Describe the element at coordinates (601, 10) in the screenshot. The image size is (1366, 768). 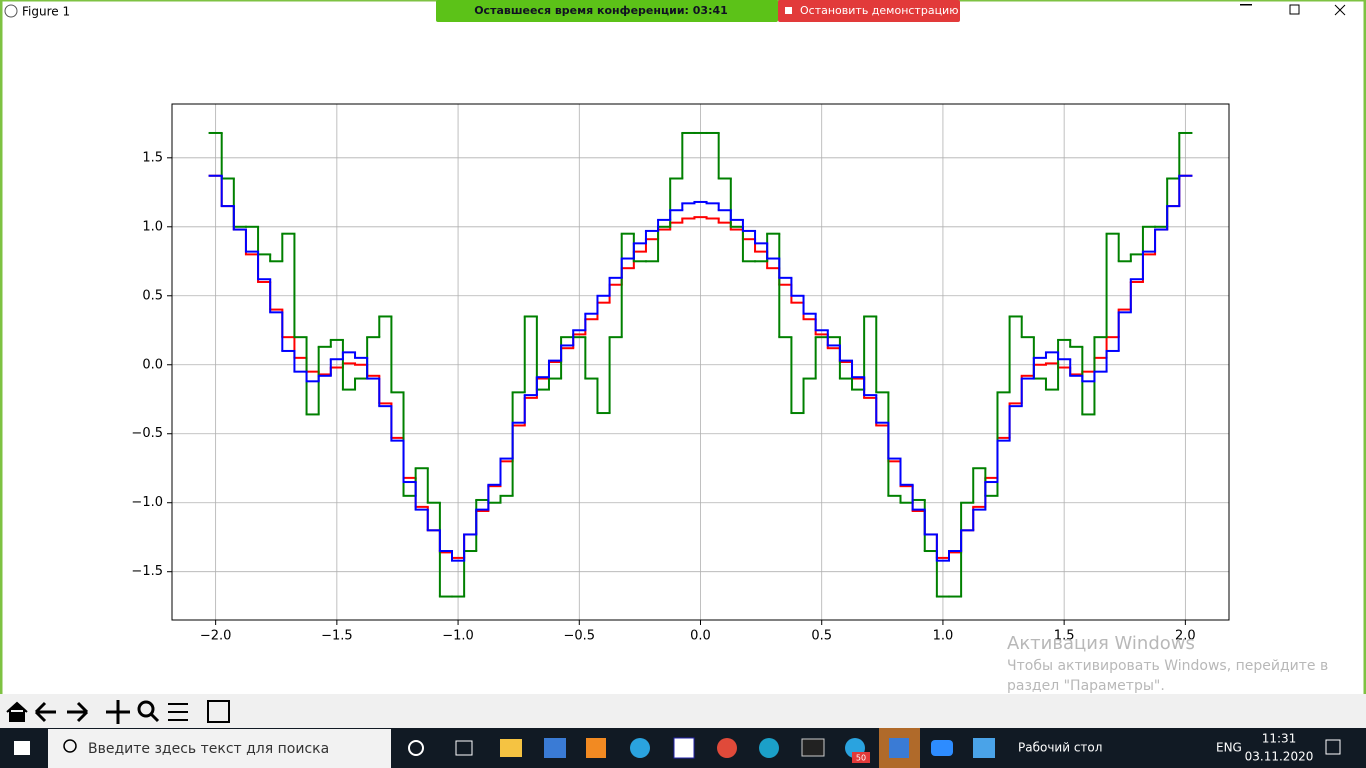
I see `conference-timer: Оставшееся время конференции: 03:41` at that location.